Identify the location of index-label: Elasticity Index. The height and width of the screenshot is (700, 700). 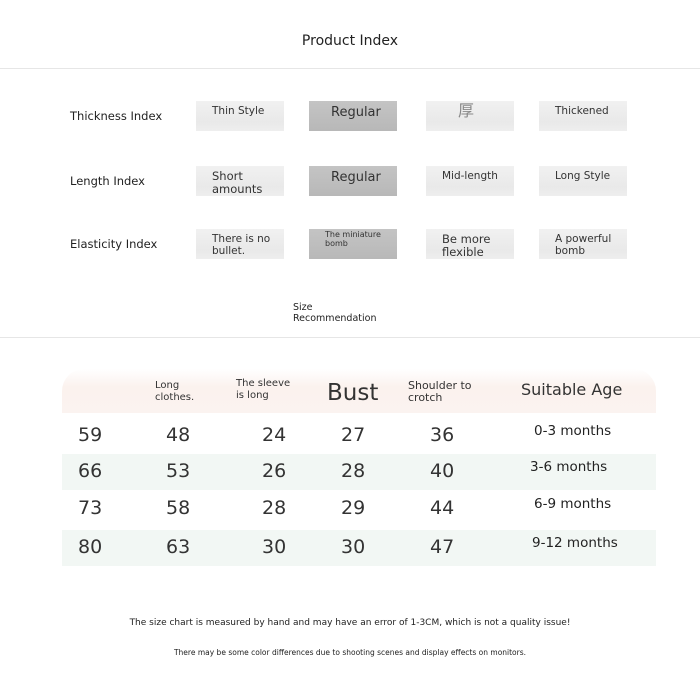
(114, 244).